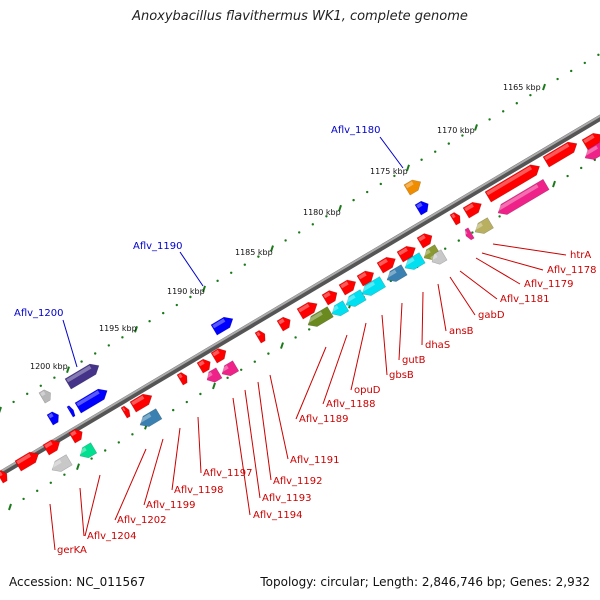 This screenshot has width=600, height=600. I want to click on label-aflv-1180: Aflv_1180, so click(356, 130).